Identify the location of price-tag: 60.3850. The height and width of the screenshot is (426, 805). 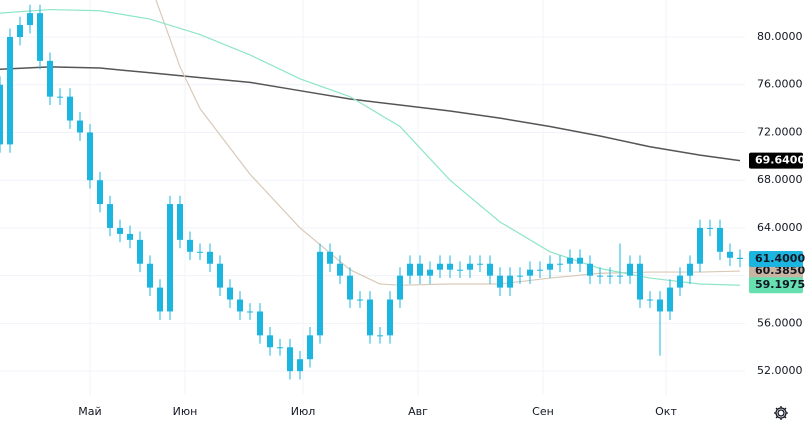
(780, 270).